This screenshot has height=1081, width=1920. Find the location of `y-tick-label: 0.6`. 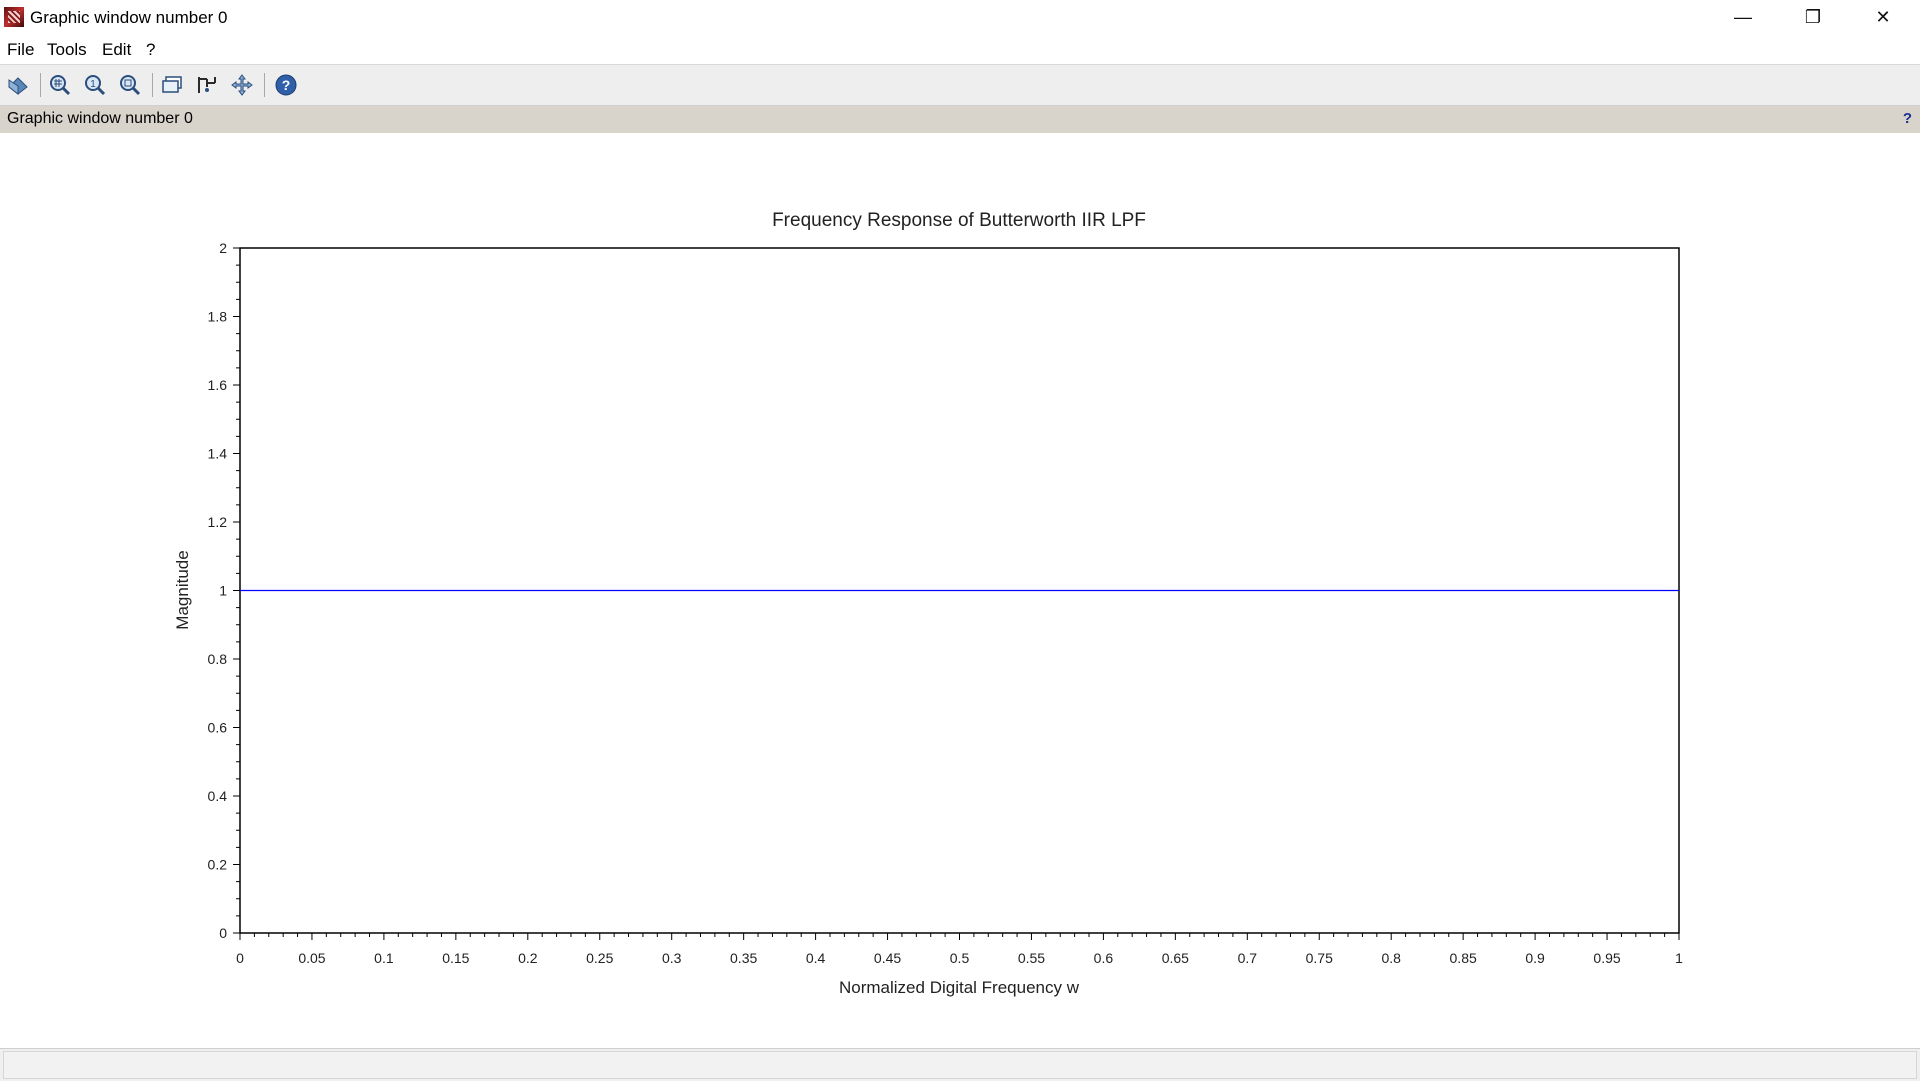

y-tick-label: 0.6 is located at coordinates (218, 728).